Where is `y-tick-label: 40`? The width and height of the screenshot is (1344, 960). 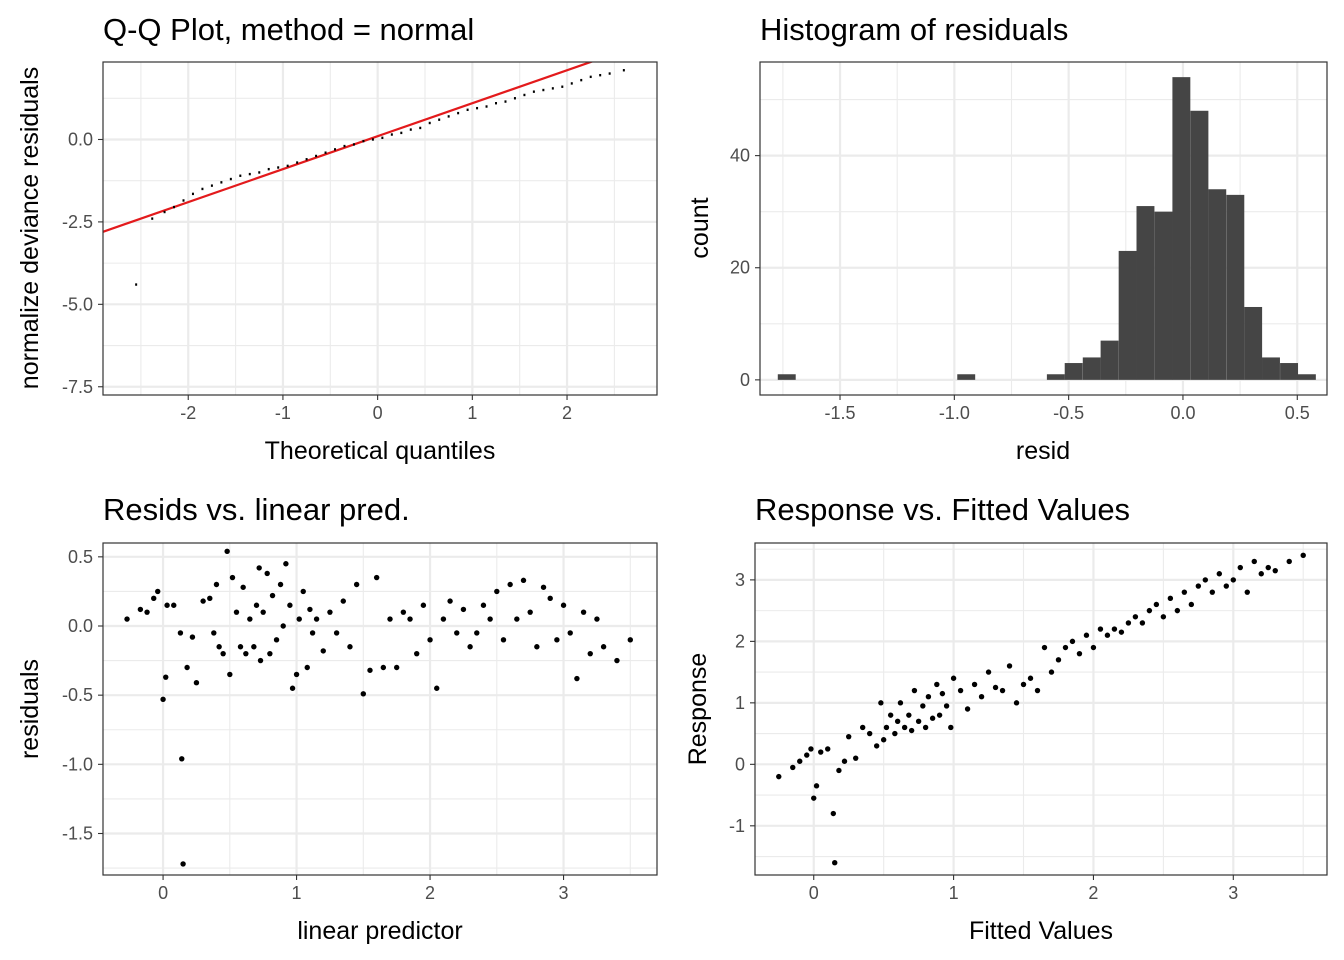
y-tick-label: 40 is located at coordinates (740, 156).